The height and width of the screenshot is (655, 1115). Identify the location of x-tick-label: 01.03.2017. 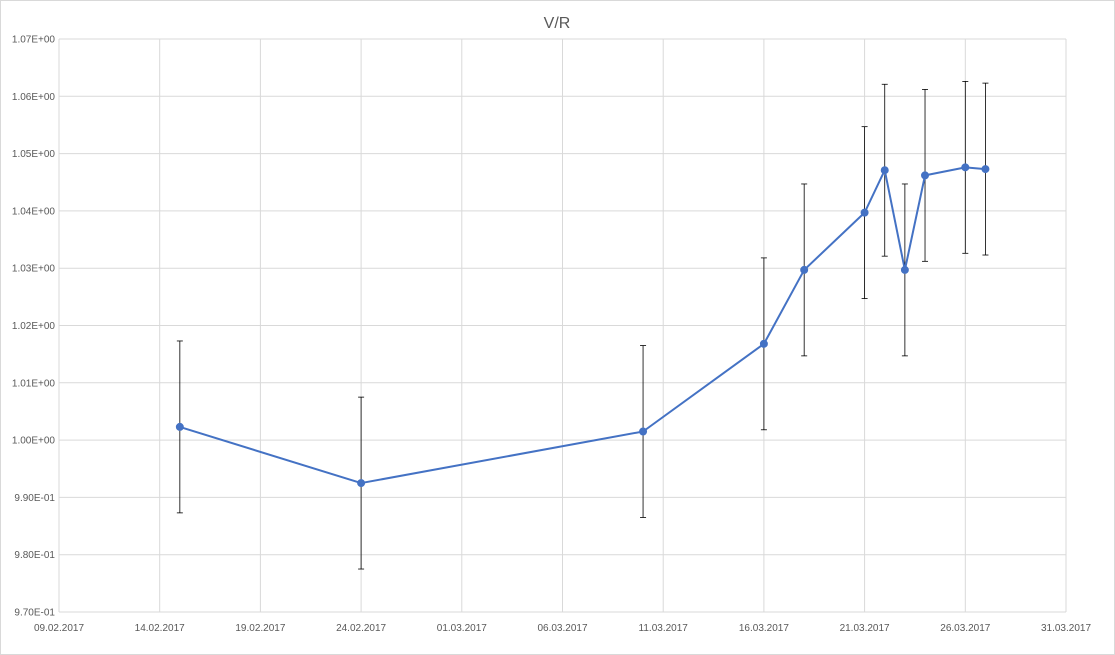
(462, 628).